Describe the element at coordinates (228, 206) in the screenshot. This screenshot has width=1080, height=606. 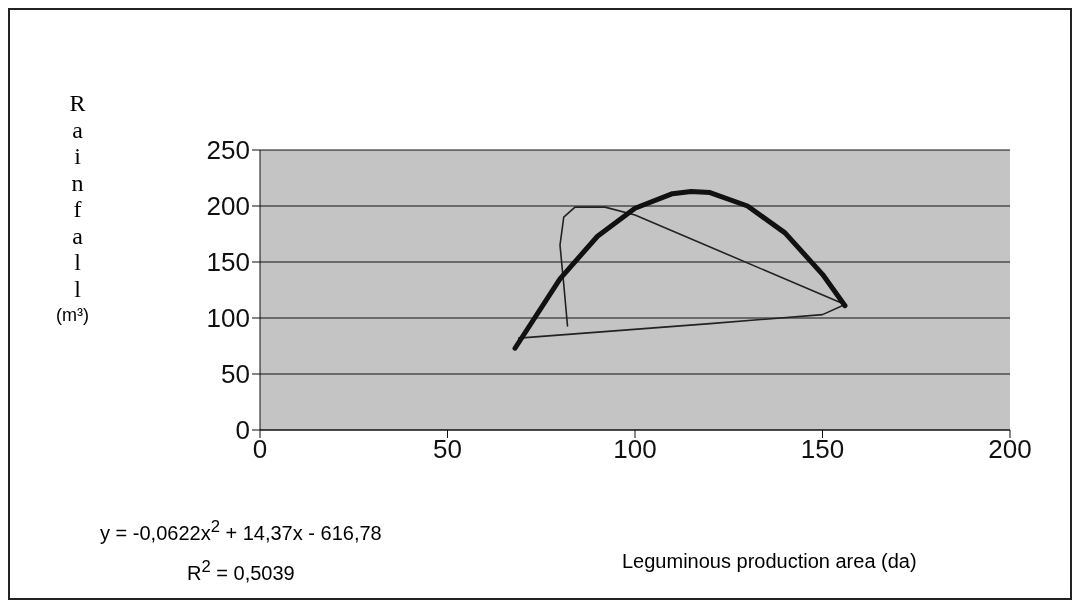
I see `y-tick-label: 200` at that location.